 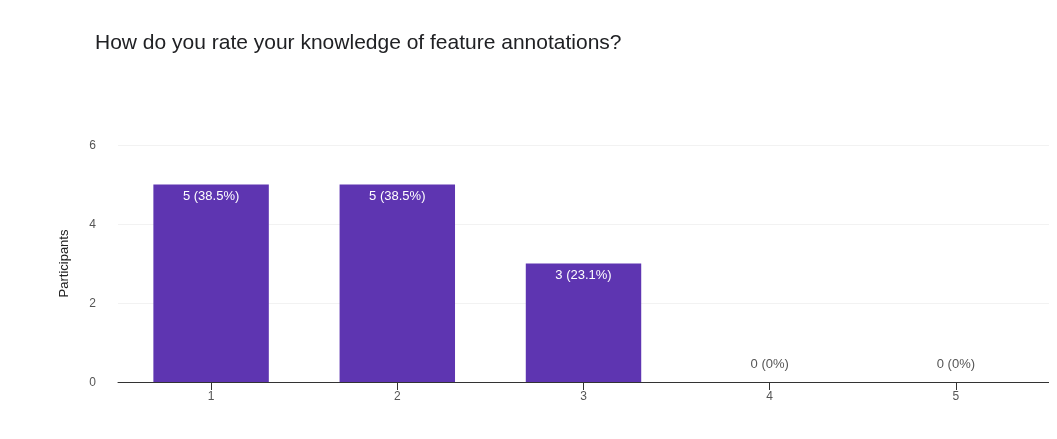 What do you see at coordinates (397, 396) in the screenshot?
I see `x-tick-label: 2` at bounding box center [397, 396].